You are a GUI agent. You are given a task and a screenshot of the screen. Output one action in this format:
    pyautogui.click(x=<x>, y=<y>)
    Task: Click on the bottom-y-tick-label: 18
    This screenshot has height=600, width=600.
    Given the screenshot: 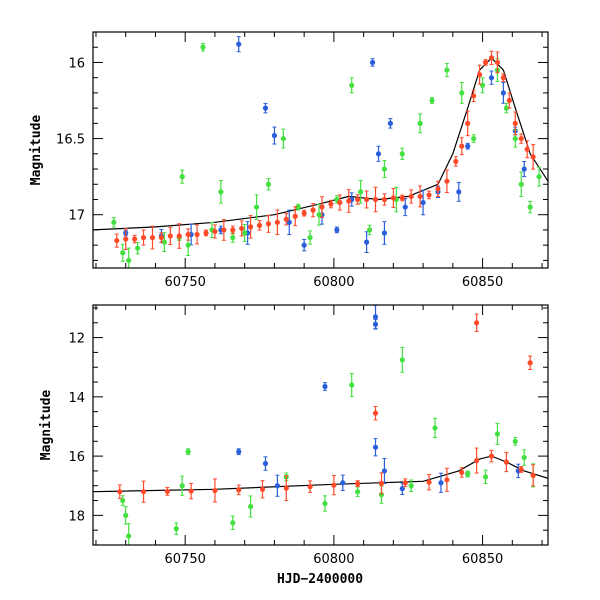 What is the action you would take?
    pyautogui.click(x=76, y=516)
    